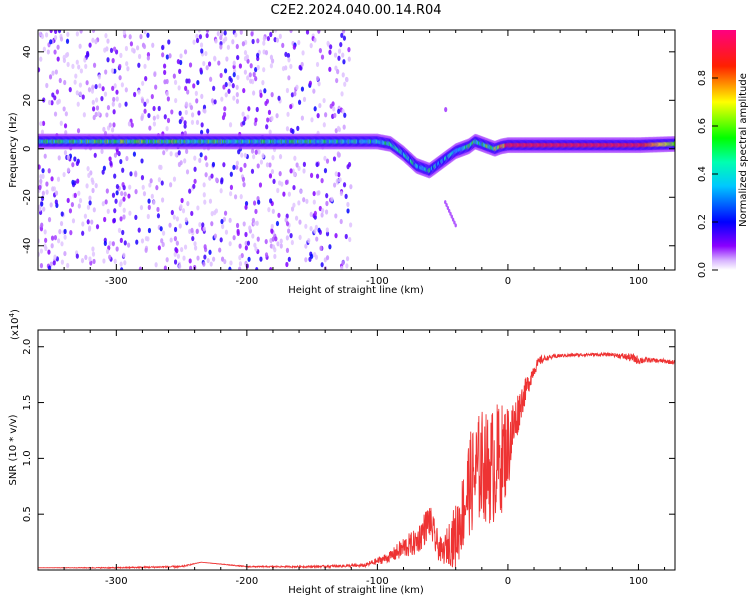  Describe the element at coordinates (356, 290) in the screenshot. I see `spectrogram-x-label: Height of straight line (km)` at that location.